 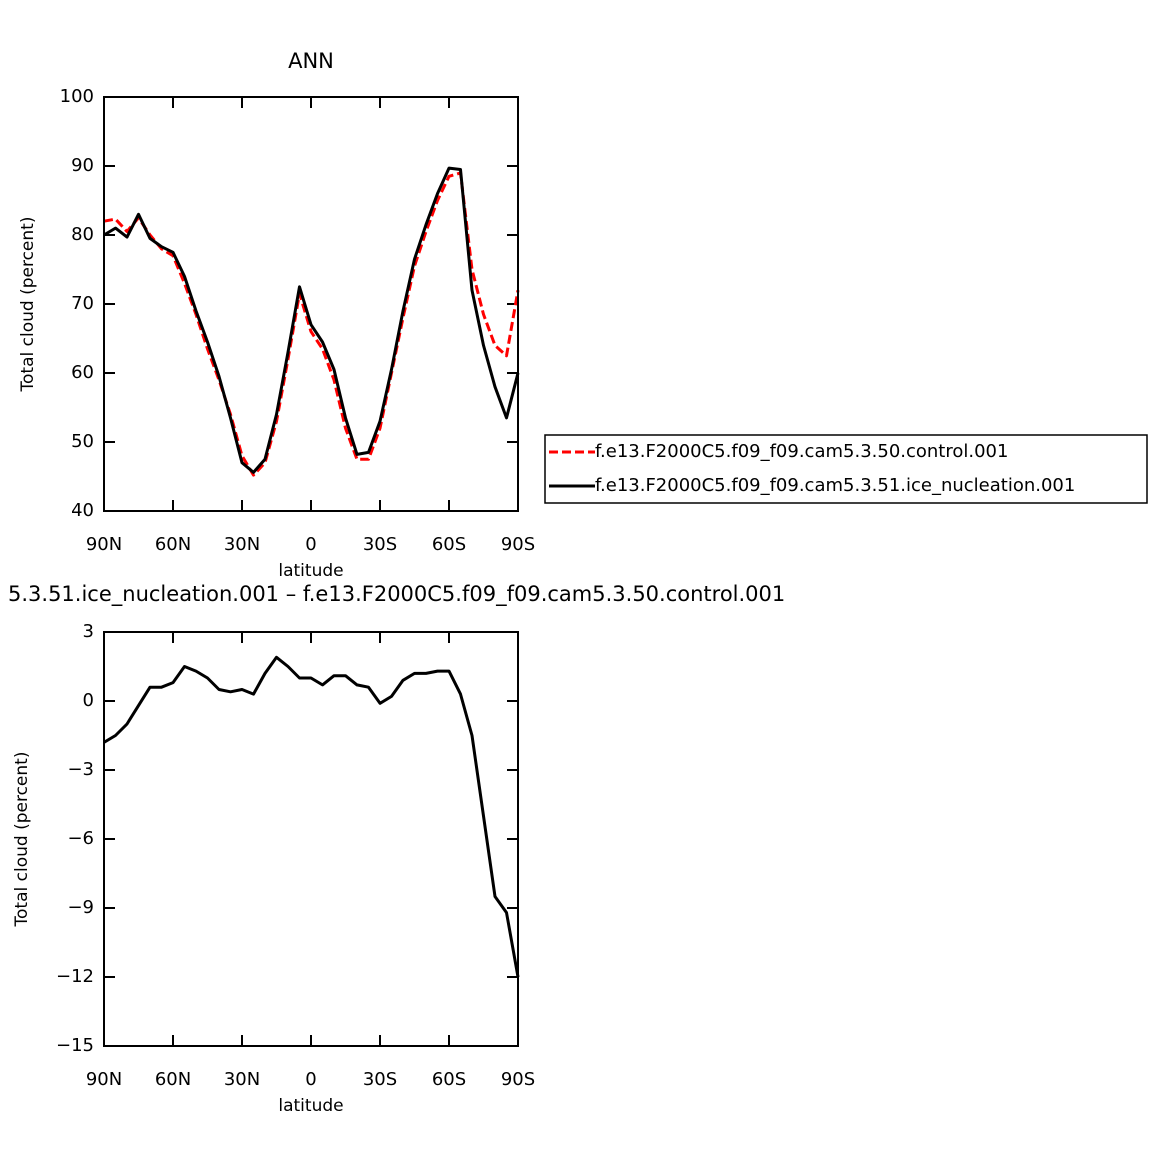 I want to click on legend-box, so click(x=846, y=469).